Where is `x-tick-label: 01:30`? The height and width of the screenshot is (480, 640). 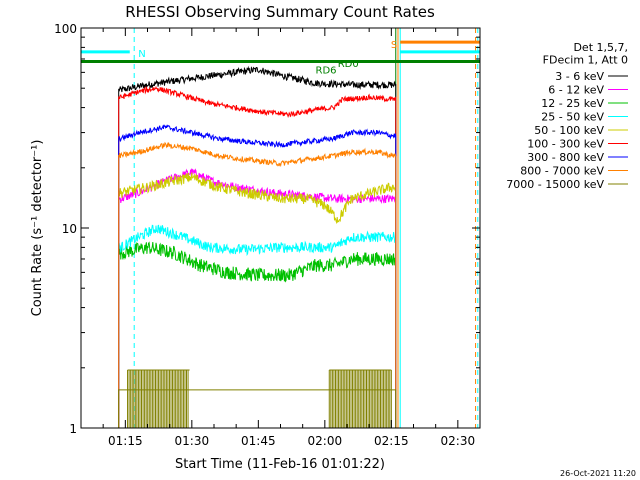
x-tick-label: 01:30 is located at coordinates (192, 441).